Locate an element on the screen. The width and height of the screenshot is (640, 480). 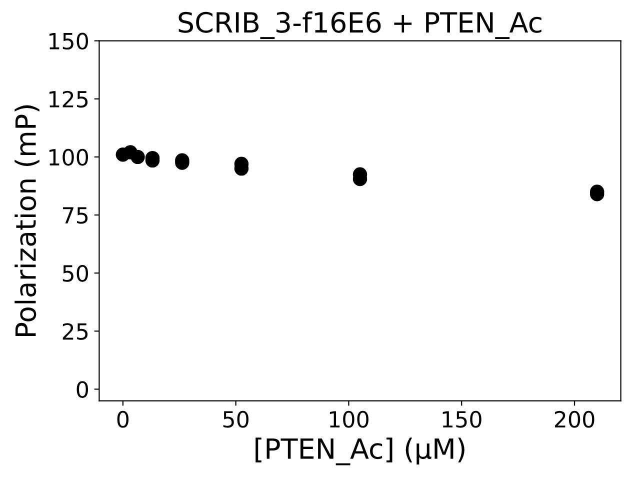
x-tick-label: 200 is located at coordinates (574, 419).